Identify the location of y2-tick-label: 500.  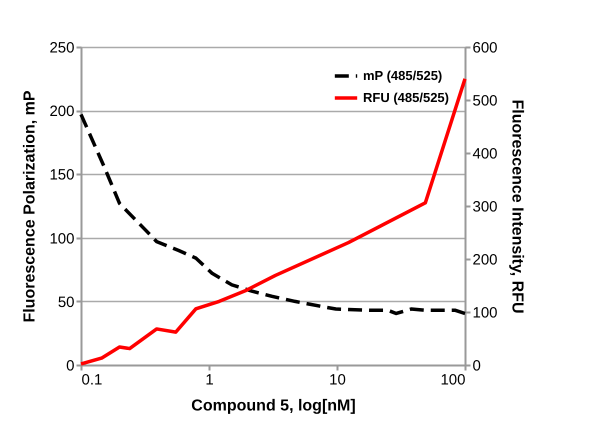
(485, 101).